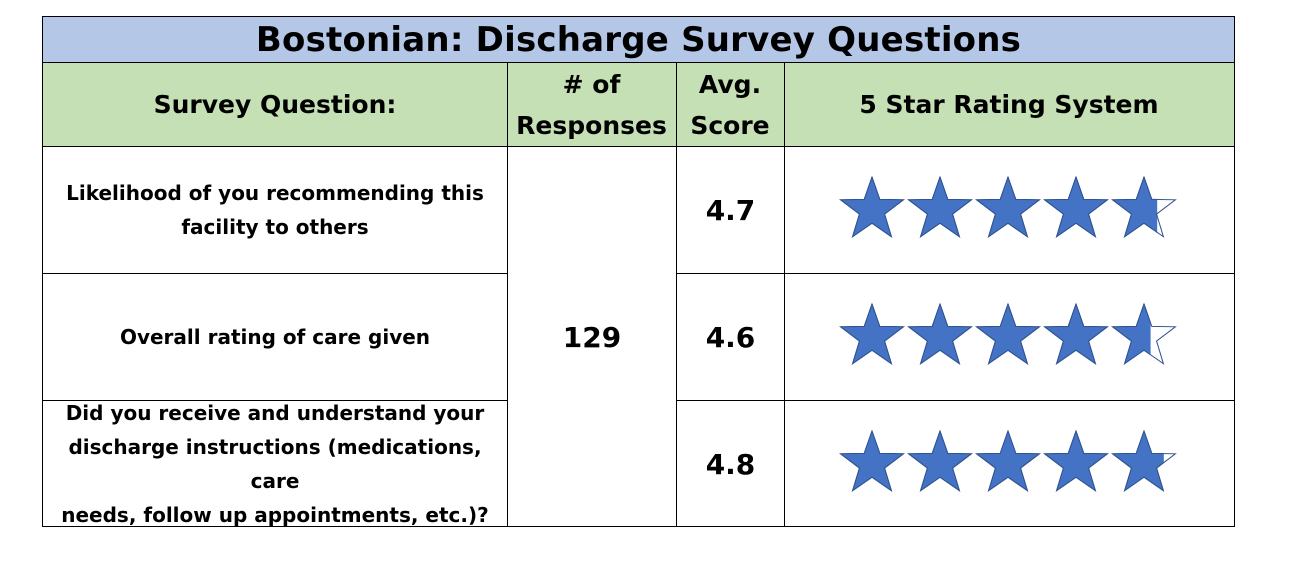 This screenshot has height=562, width=1307. Describe the element at coordinates (730, 464) in the screenshot. I see `avg-score-row-3: 4.8` at that location.